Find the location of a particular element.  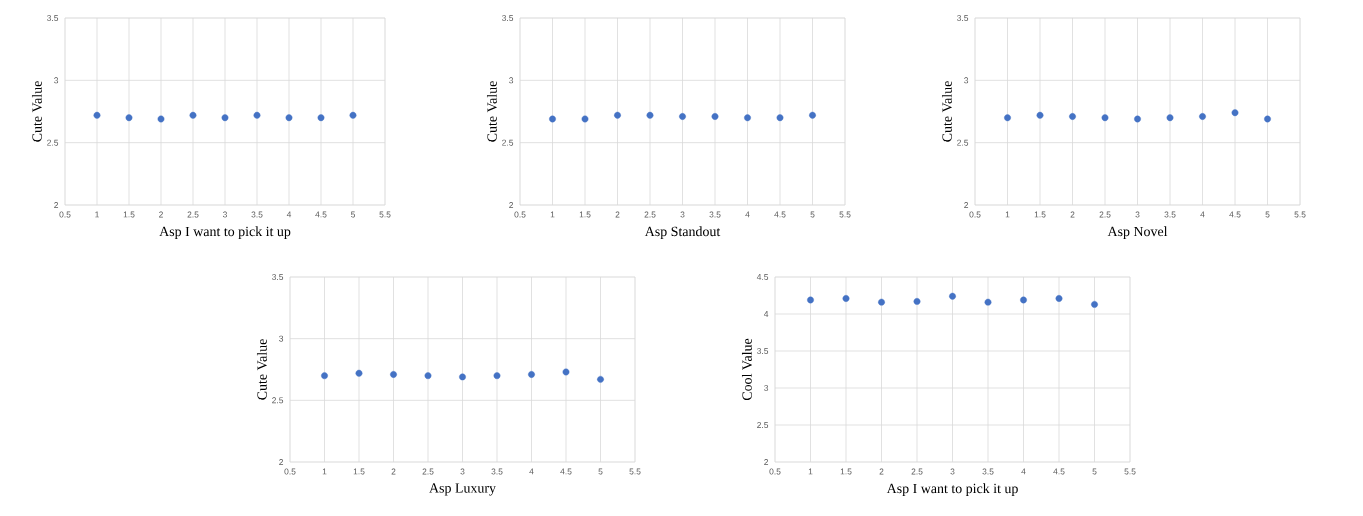

x-axis-title: Asp Standout is located at coordinates (682, 232).